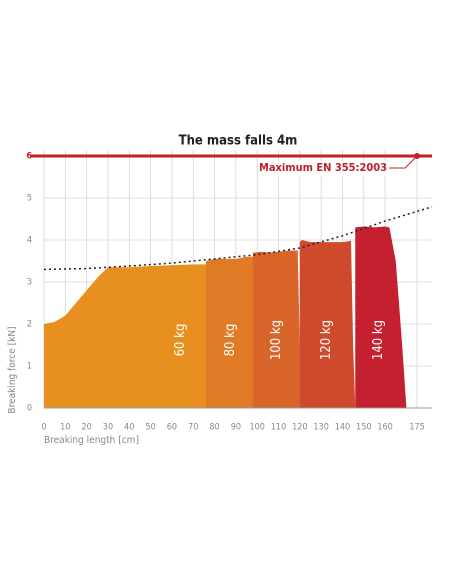 The width and height of the screenshot is (452, 588). What do you see at coordinates (29, 199) in the screenshot?
I see `y-tick-label: 5` at bounding box center [29, 199].